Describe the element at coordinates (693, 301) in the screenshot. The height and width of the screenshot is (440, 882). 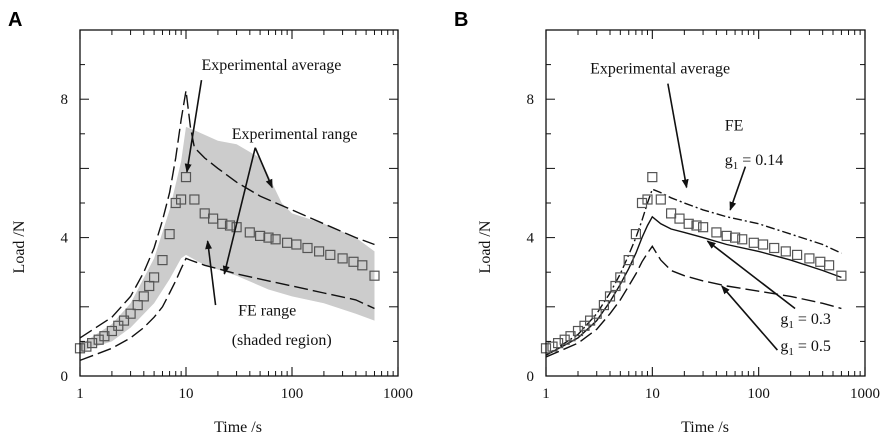
I see `panel-b-series-2-line` at that location.